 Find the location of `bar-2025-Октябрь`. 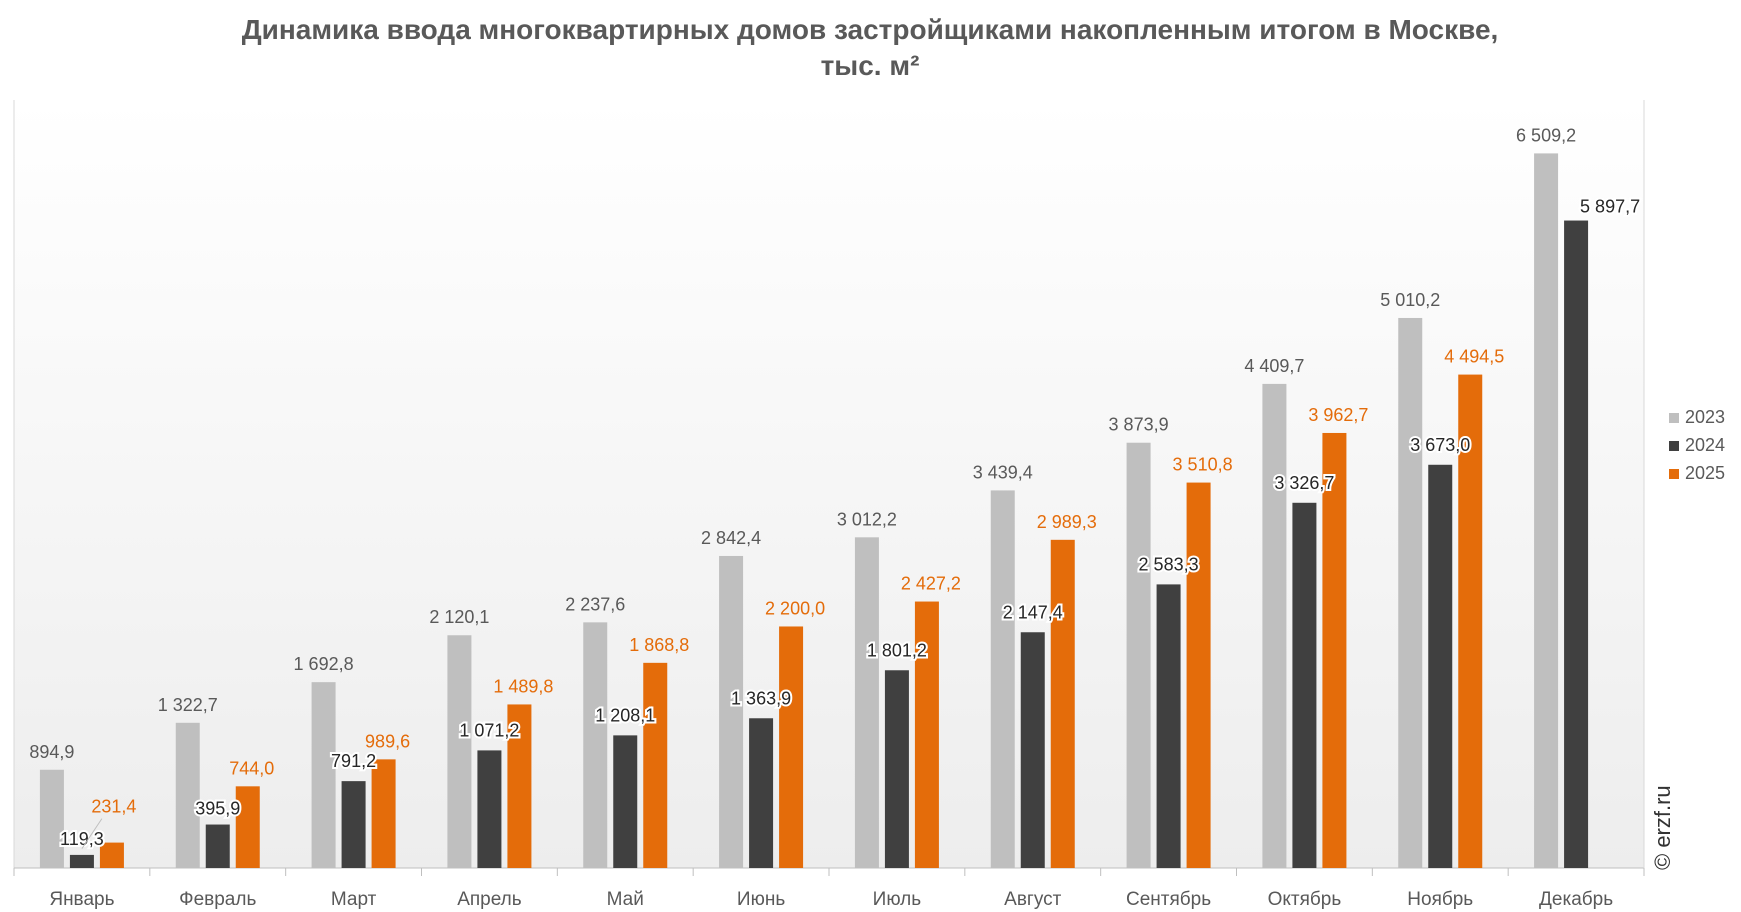

bar-2025-Октябрь is located at coordinates (1334, 650).